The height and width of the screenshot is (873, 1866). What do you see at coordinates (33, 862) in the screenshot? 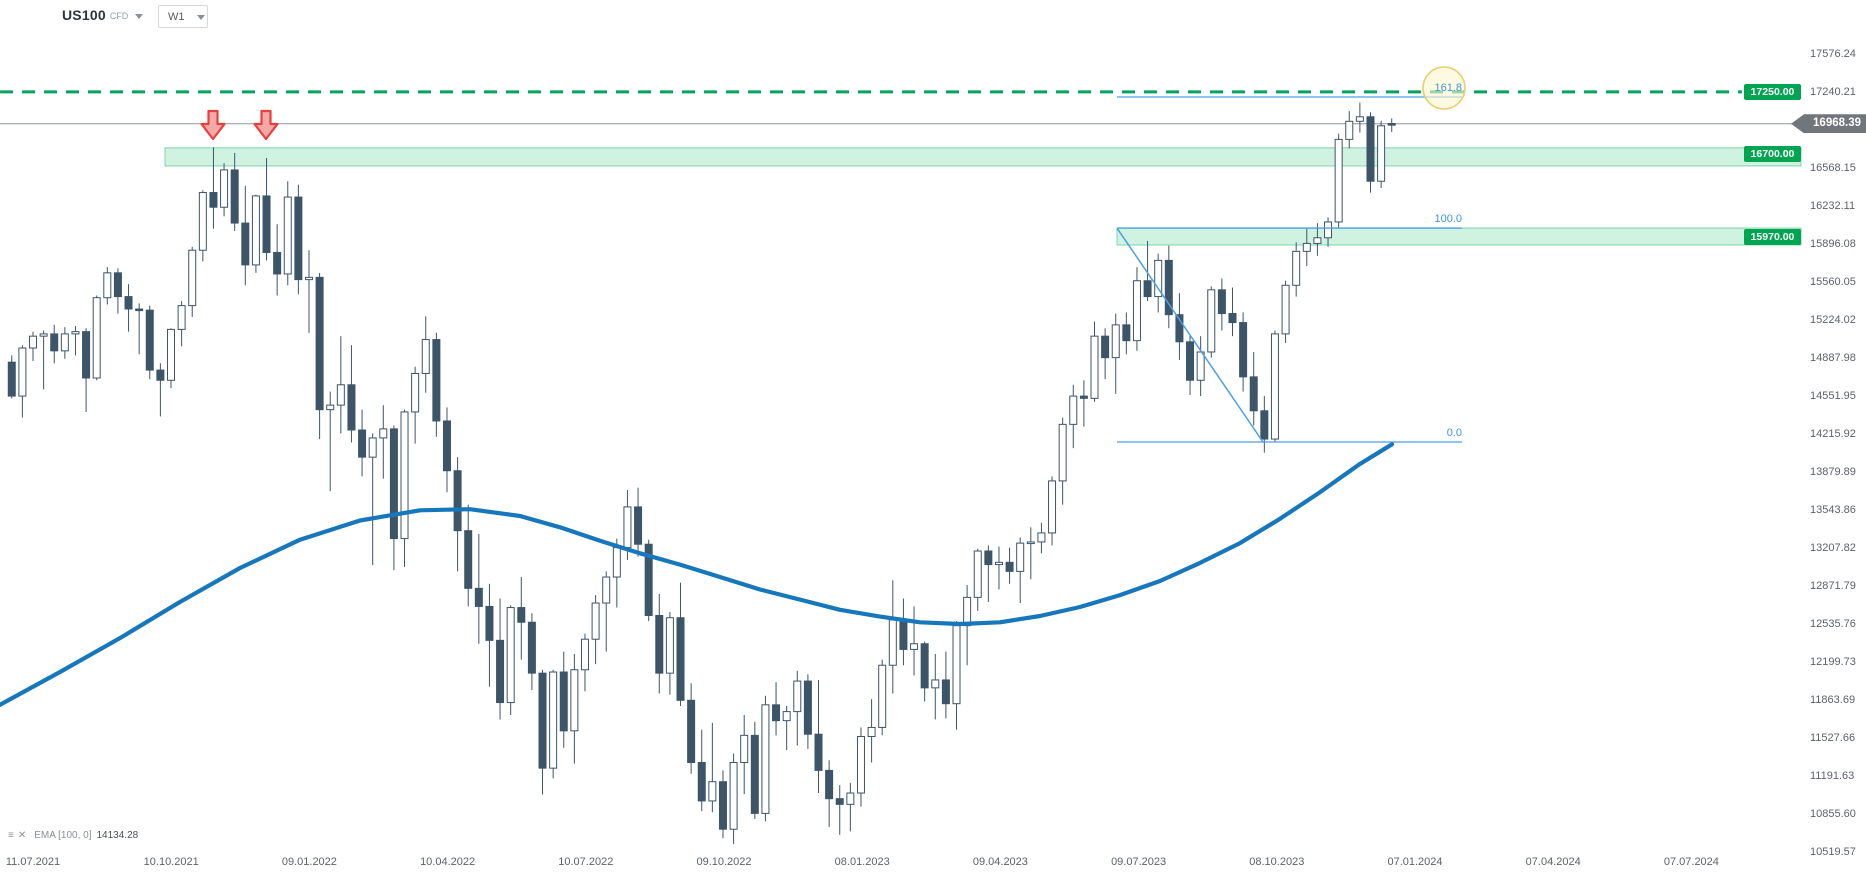
I see `time-axis-label: 11.07.2021` at bounding box center [33, 862].